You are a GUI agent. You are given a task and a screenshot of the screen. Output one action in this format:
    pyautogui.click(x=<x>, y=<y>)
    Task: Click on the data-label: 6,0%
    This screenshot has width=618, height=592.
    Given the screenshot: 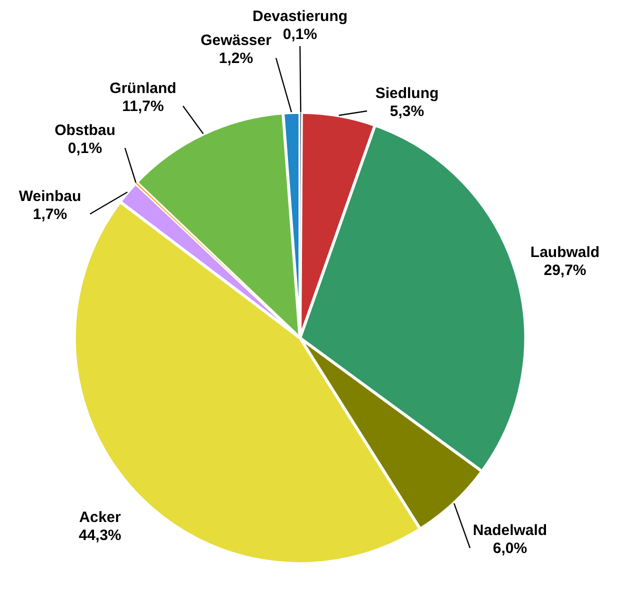 What is the action you would take?
    pyautogui.click(x=510, y=549)
    